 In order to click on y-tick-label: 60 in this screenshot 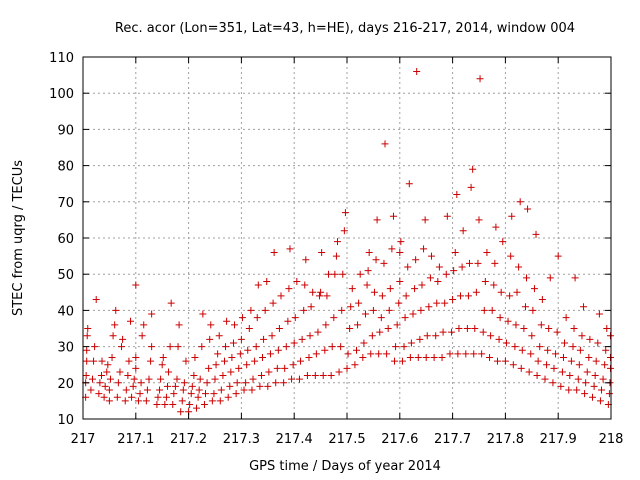, I will do `click(65, 239)`.